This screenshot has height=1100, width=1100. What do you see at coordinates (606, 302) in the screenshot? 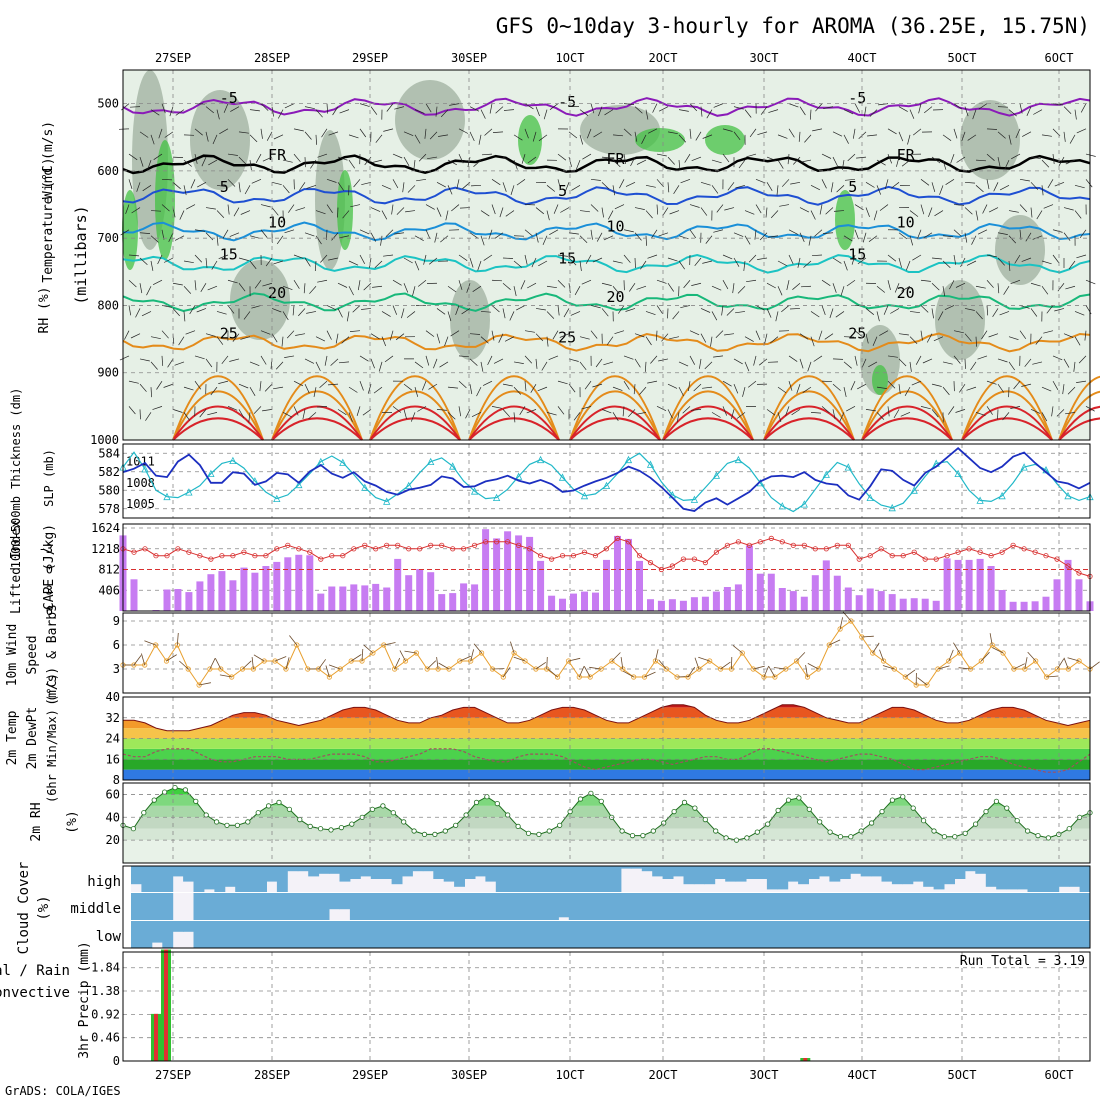
I see `isotherm-line` at bounding box center [606, 302].